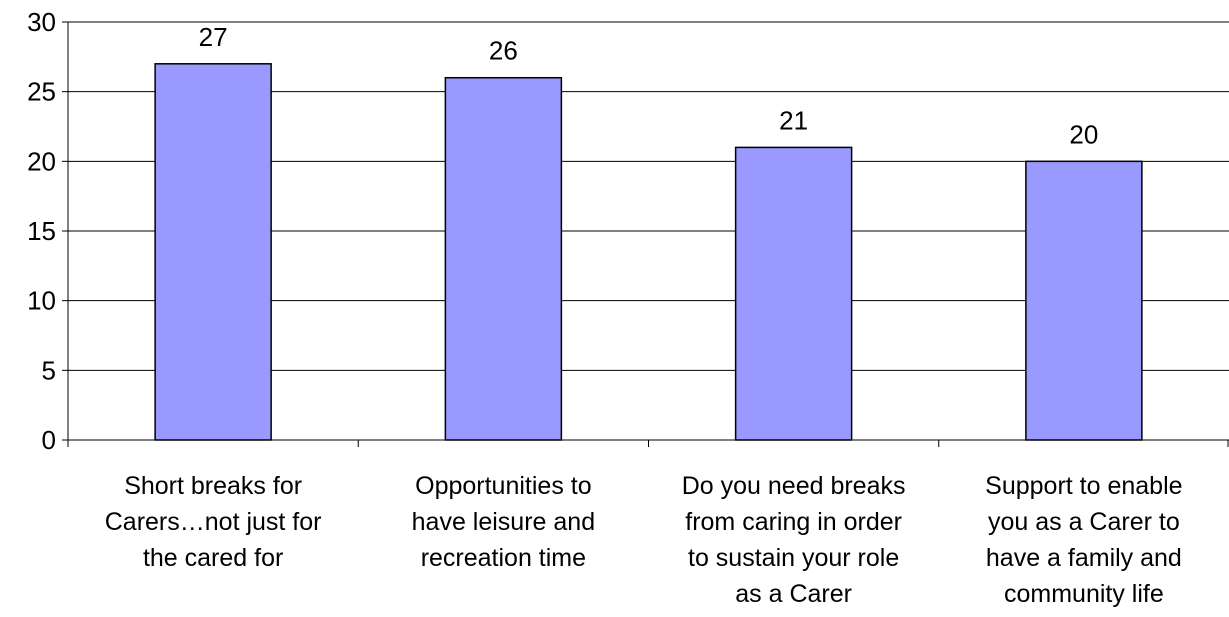  I want to click on y-tick-label: 10, so click(41, 301).